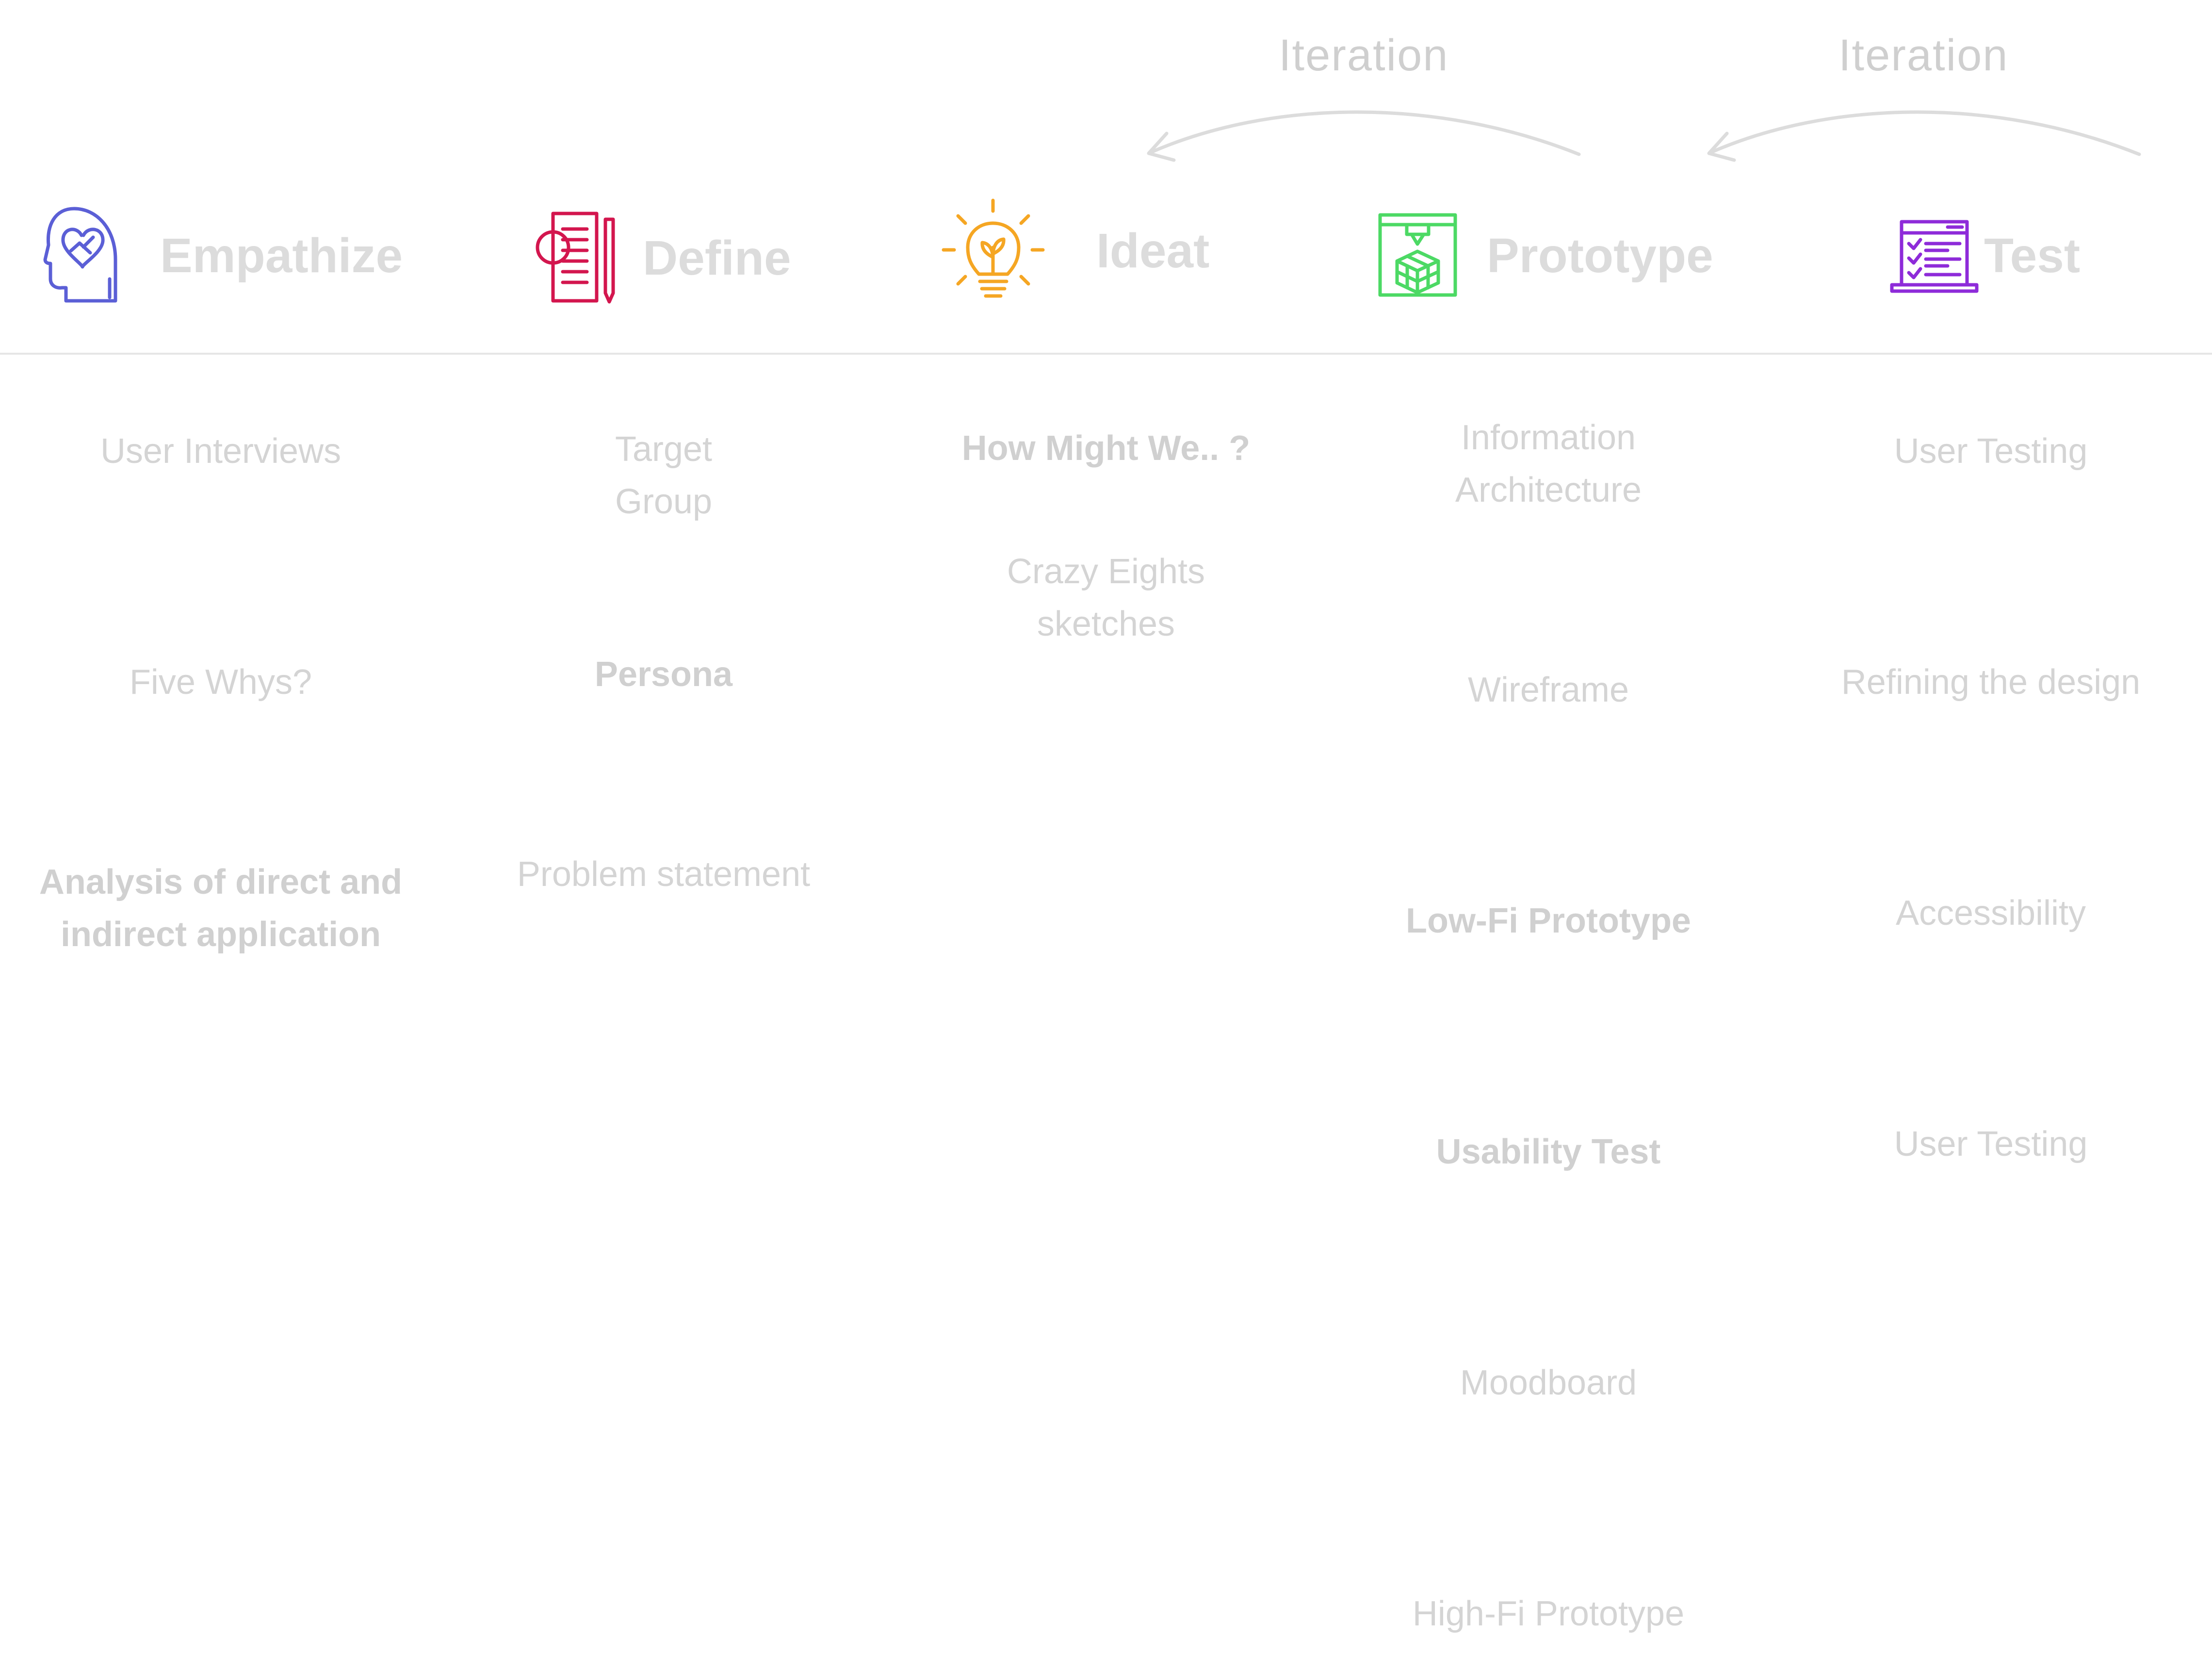 This screenshot has height=1671, width=2212. Describe the element at coordinates (1548, 1151) in the screenshot. I see `prototype-item-usability-test: Usability Test` at that location.